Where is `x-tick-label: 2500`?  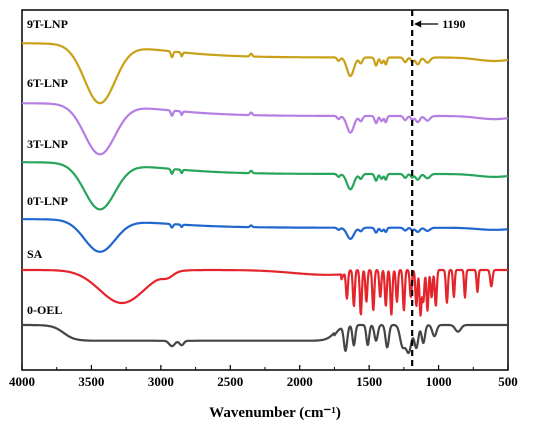
x-tick-label: 2500 is located at coordinates (230, 381).